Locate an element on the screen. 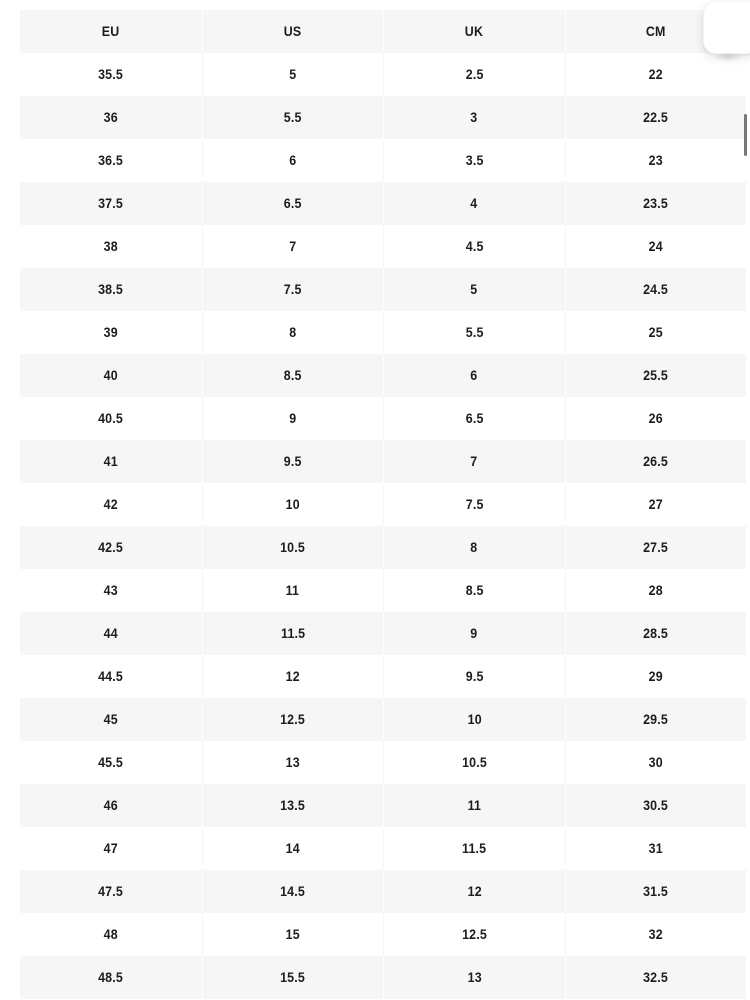 Image resolution: width=750 pixels, height=1000 pixels. cell-uk: 10.5 is located at coordinates (474, 762).